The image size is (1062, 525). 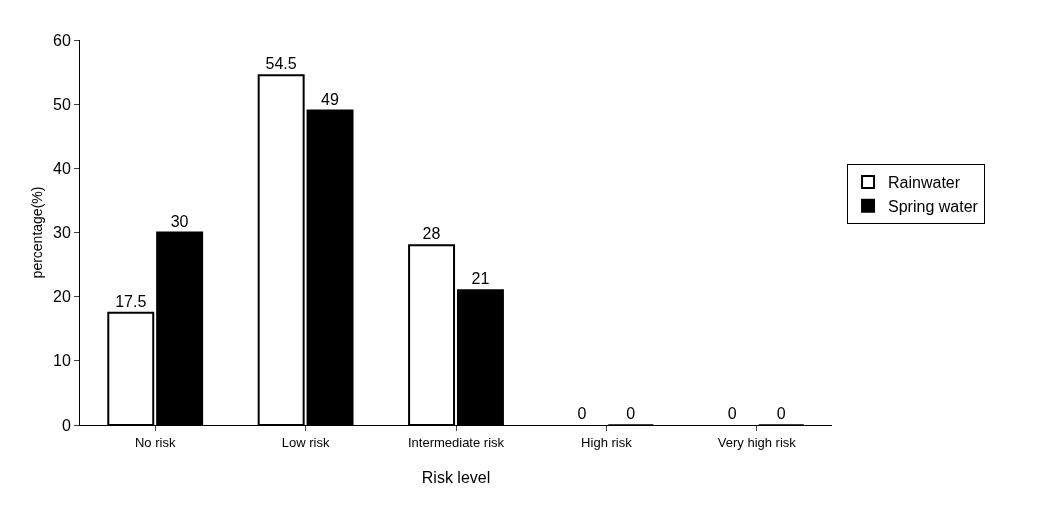 I want to click on x-axis-title: Risk level, so click(x=456, y=477).